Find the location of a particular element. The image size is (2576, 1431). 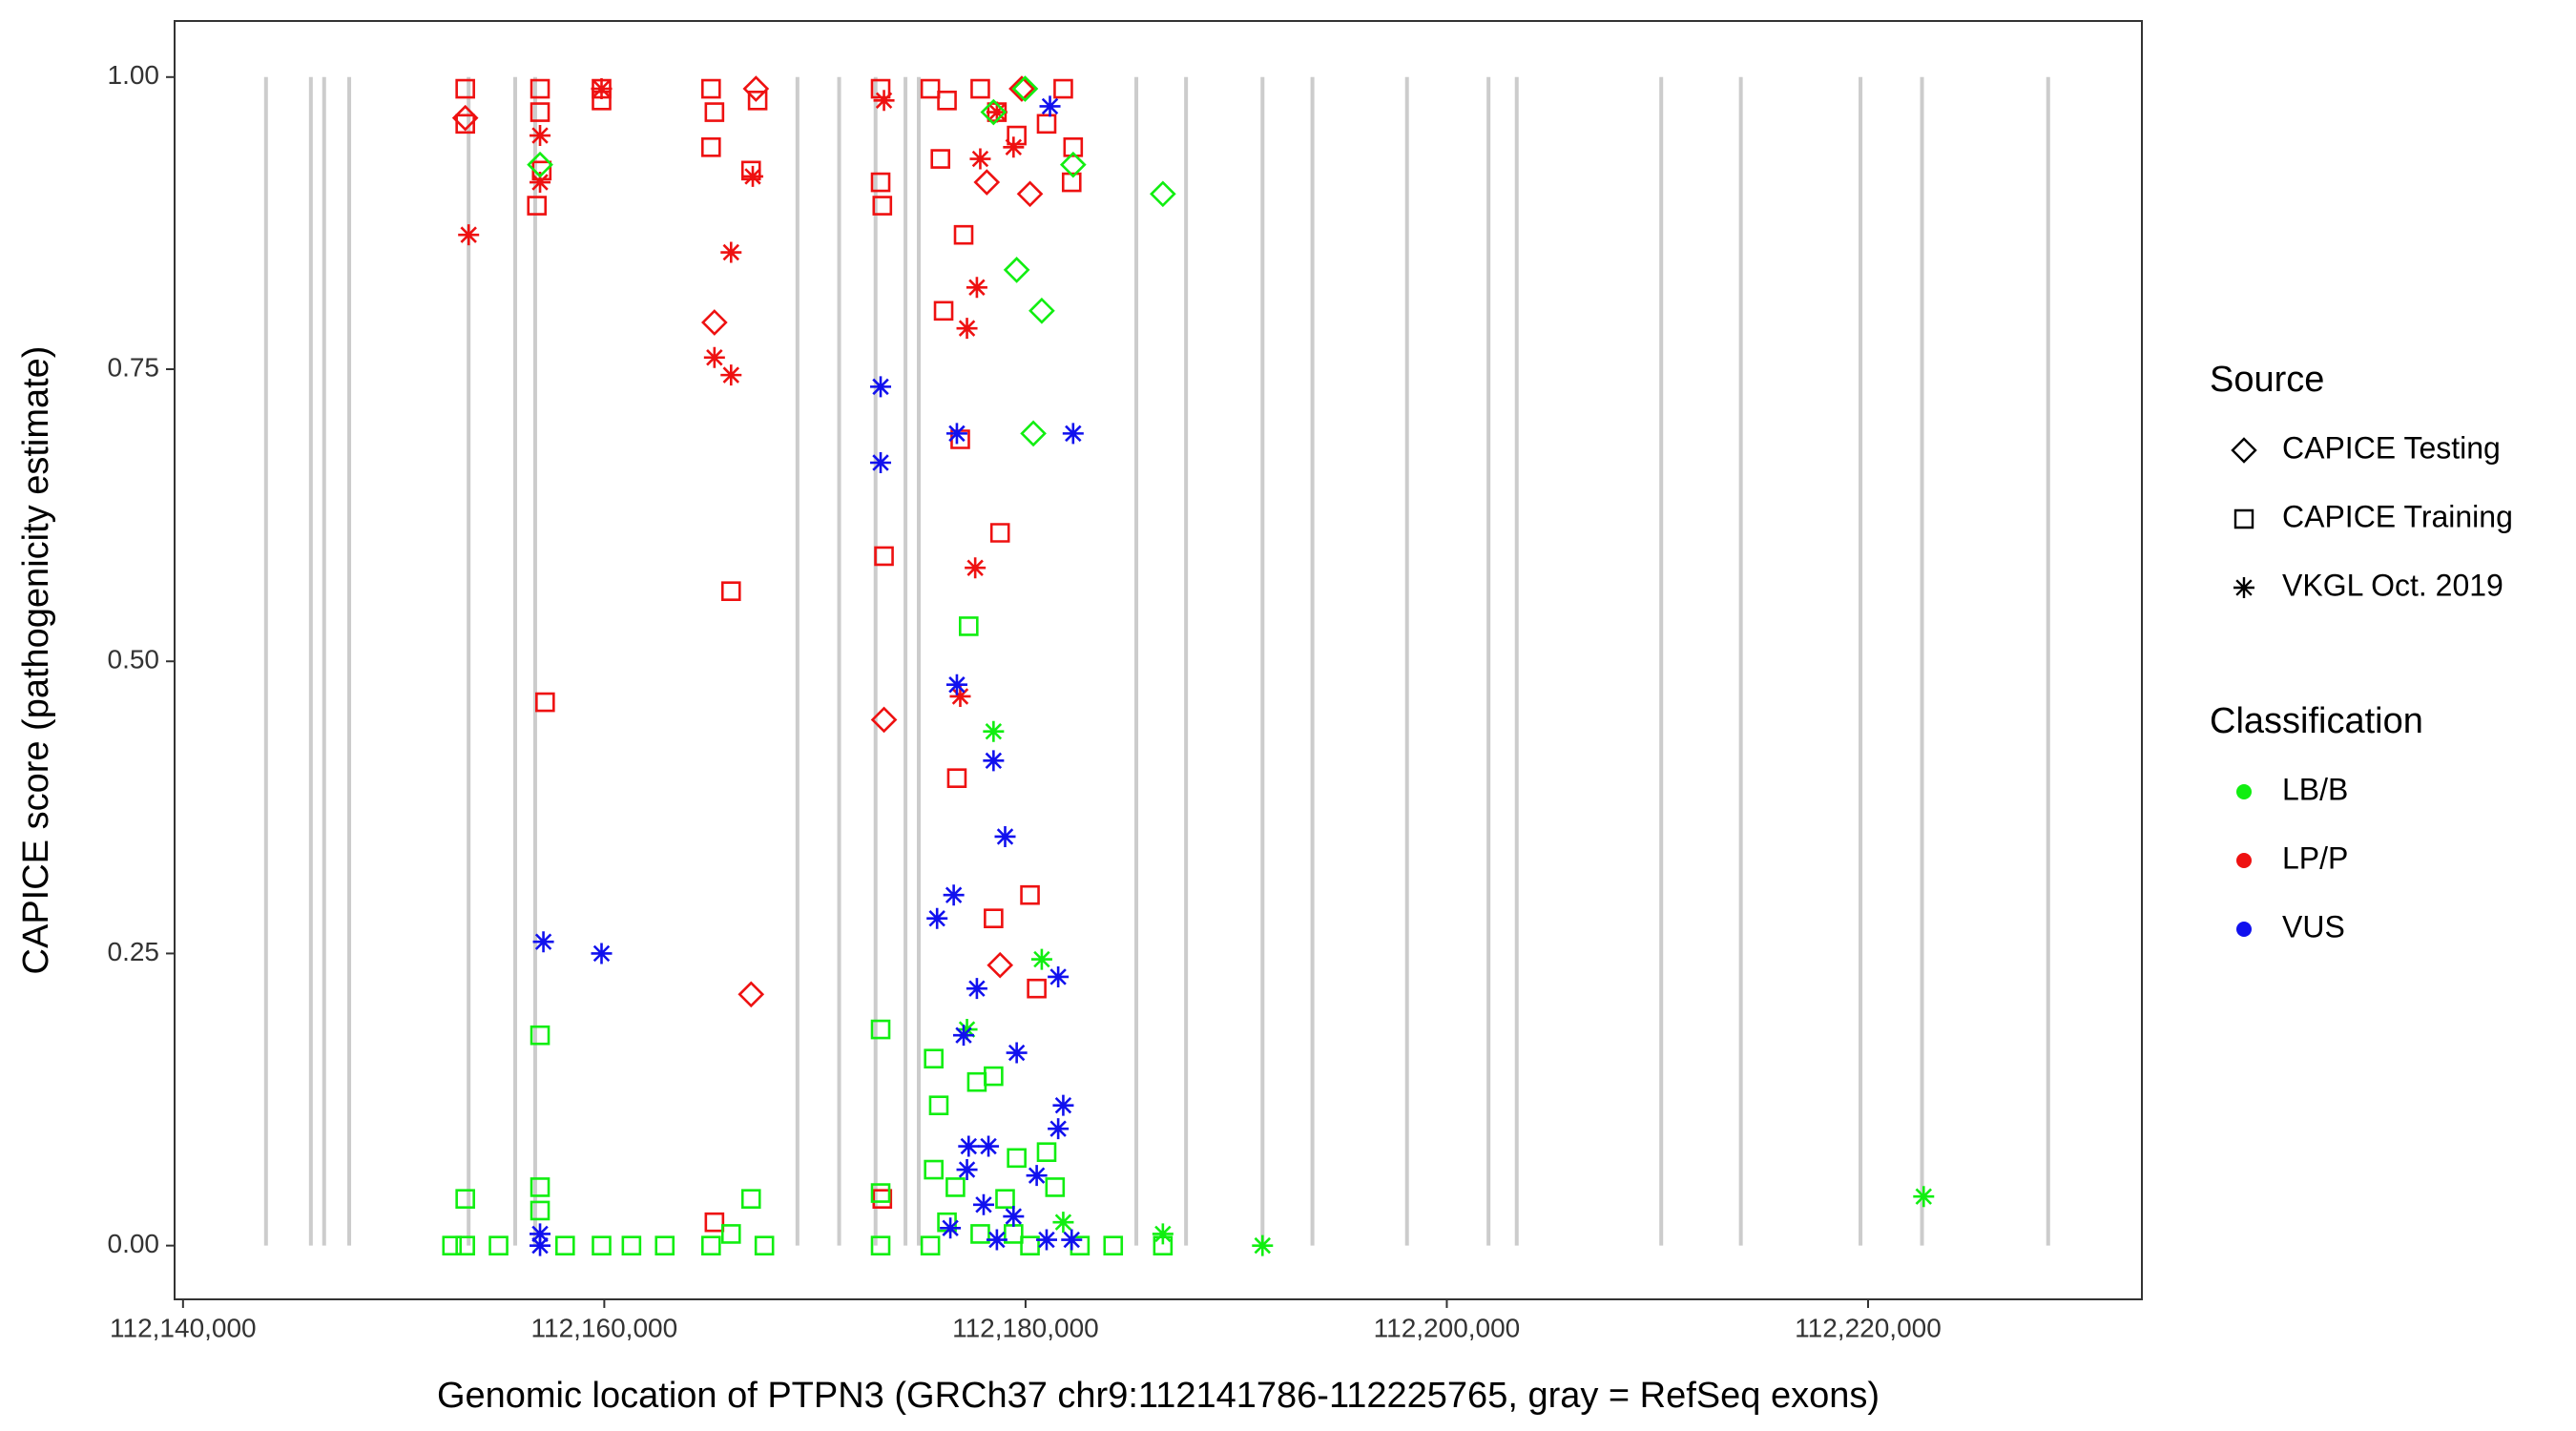

x-tick-label: 112,160,000 is located at coordinates (604, 1327).